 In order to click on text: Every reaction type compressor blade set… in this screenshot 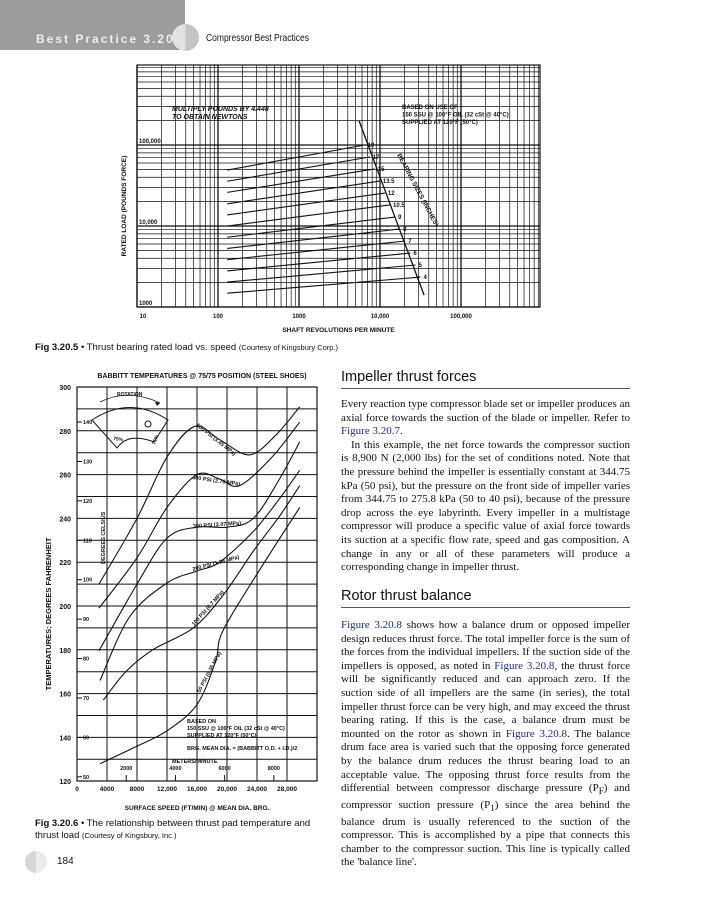, I will do `click(485, 411)`.